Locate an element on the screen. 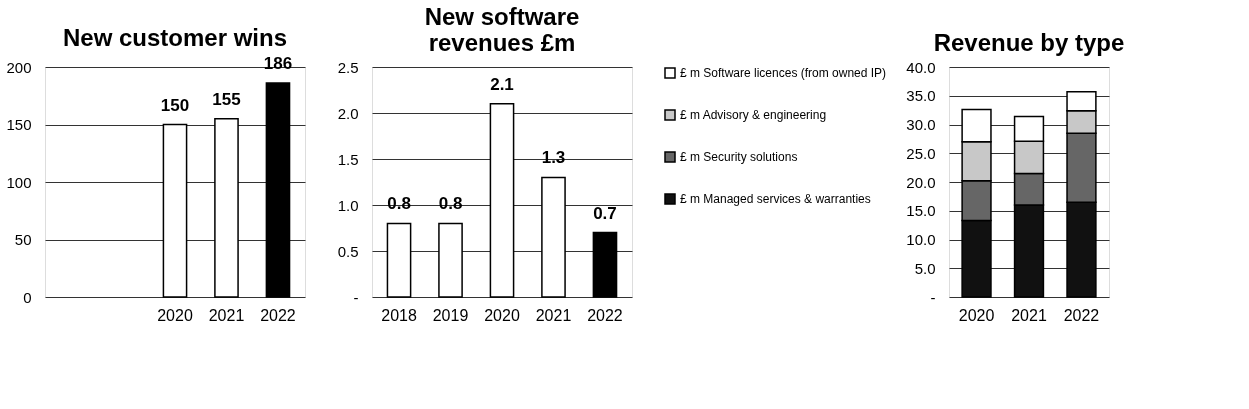 The width and height of the screenshot is (1249, 409). y-tick-label: 100 is located at coordinates (19, 182).